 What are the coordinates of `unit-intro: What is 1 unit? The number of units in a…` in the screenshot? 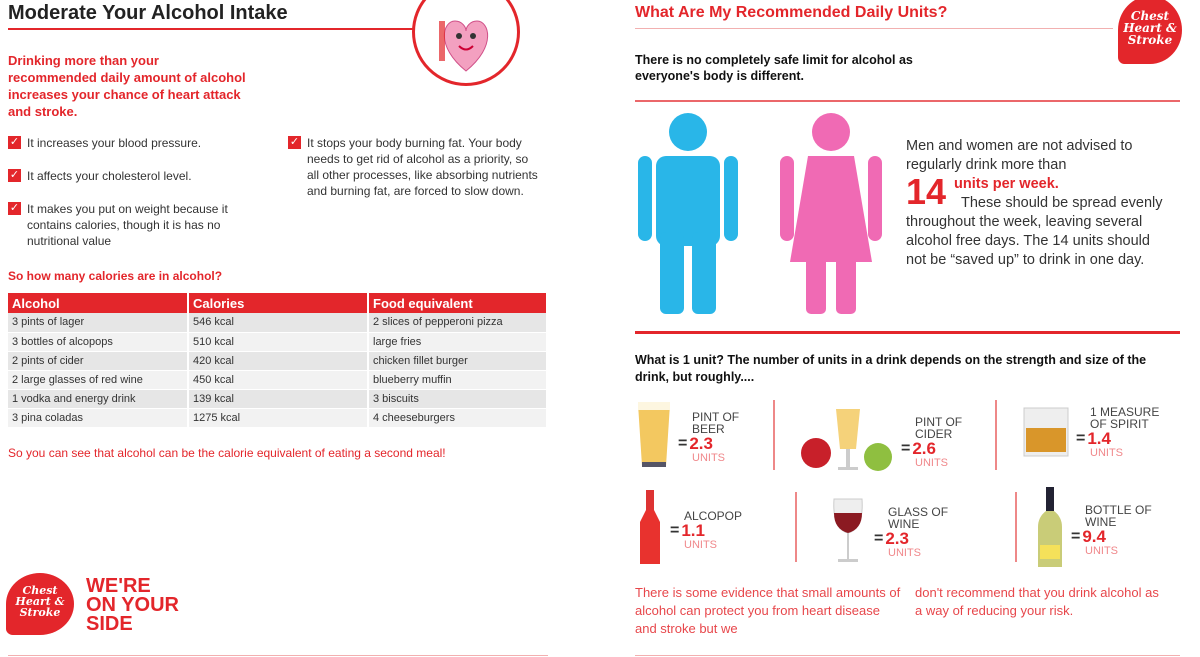 It's located at (891, 368).